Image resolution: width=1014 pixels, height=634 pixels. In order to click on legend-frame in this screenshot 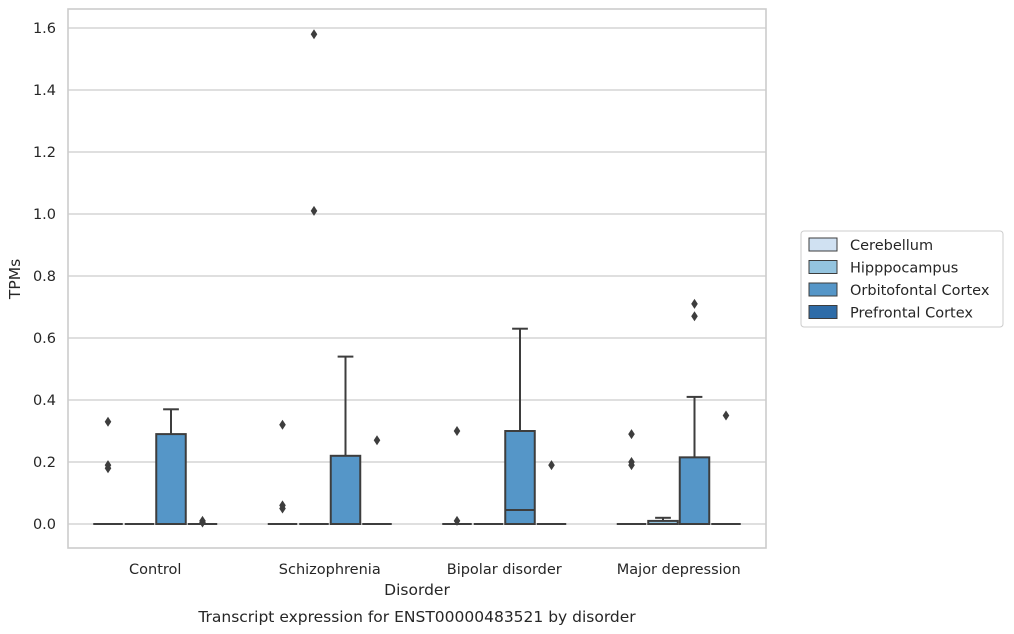, I will do `click(902, 279)`.